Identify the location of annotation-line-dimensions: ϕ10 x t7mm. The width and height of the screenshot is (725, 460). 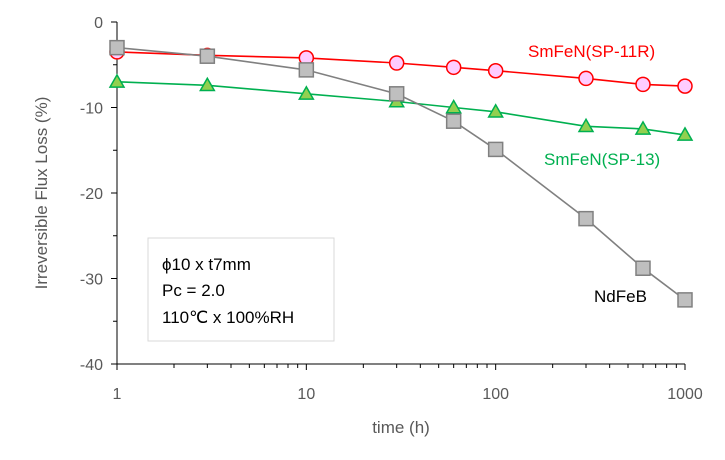
(206, 264).